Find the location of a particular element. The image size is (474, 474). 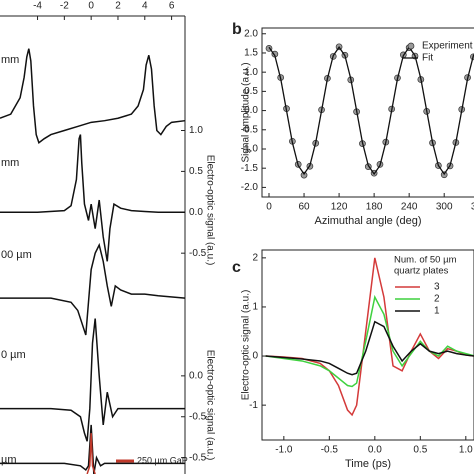

x-tick-label: 60 is located at coordinates (304, 207).